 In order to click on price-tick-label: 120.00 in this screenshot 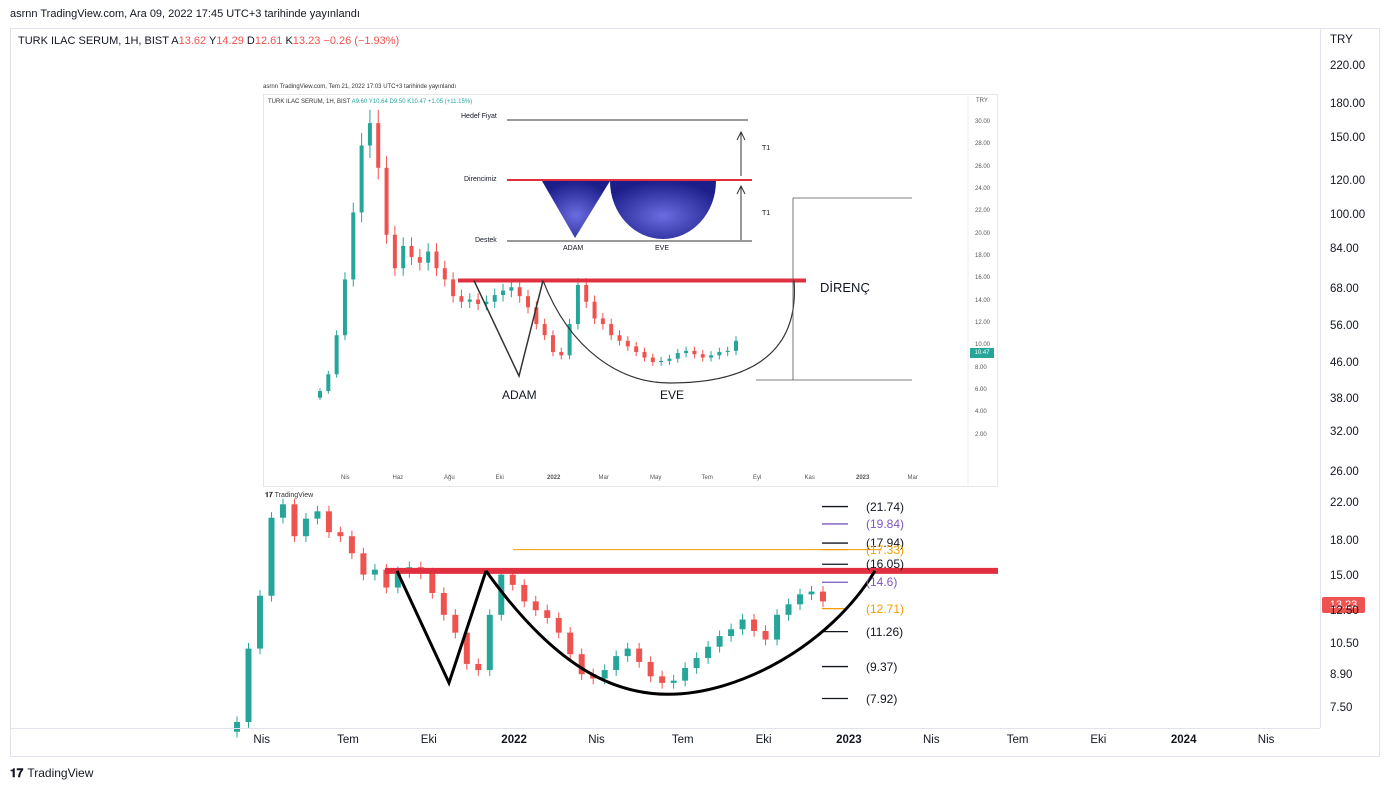, I will do `click(1348, 180)`.